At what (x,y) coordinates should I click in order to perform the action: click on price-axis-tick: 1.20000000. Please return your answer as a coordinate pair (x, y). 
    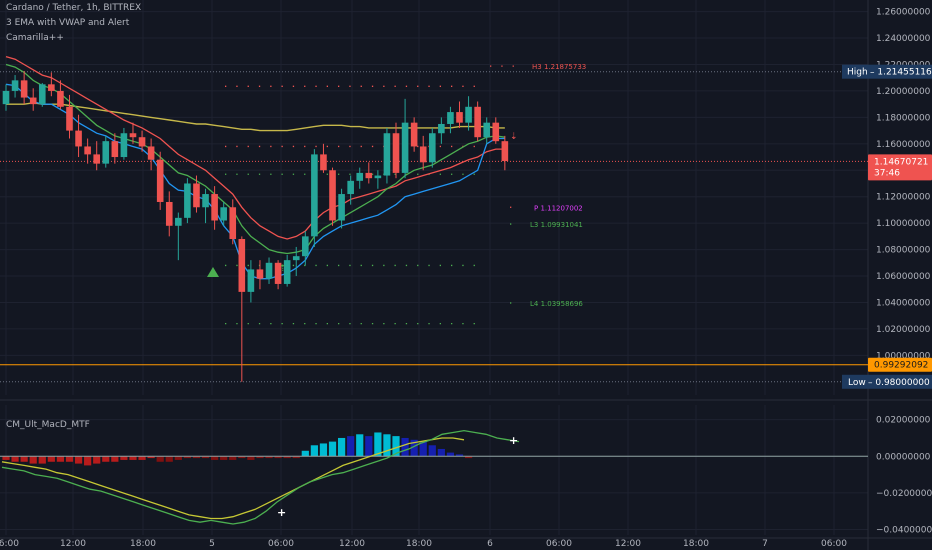
    Looking at the image, I should click on (903, 92).